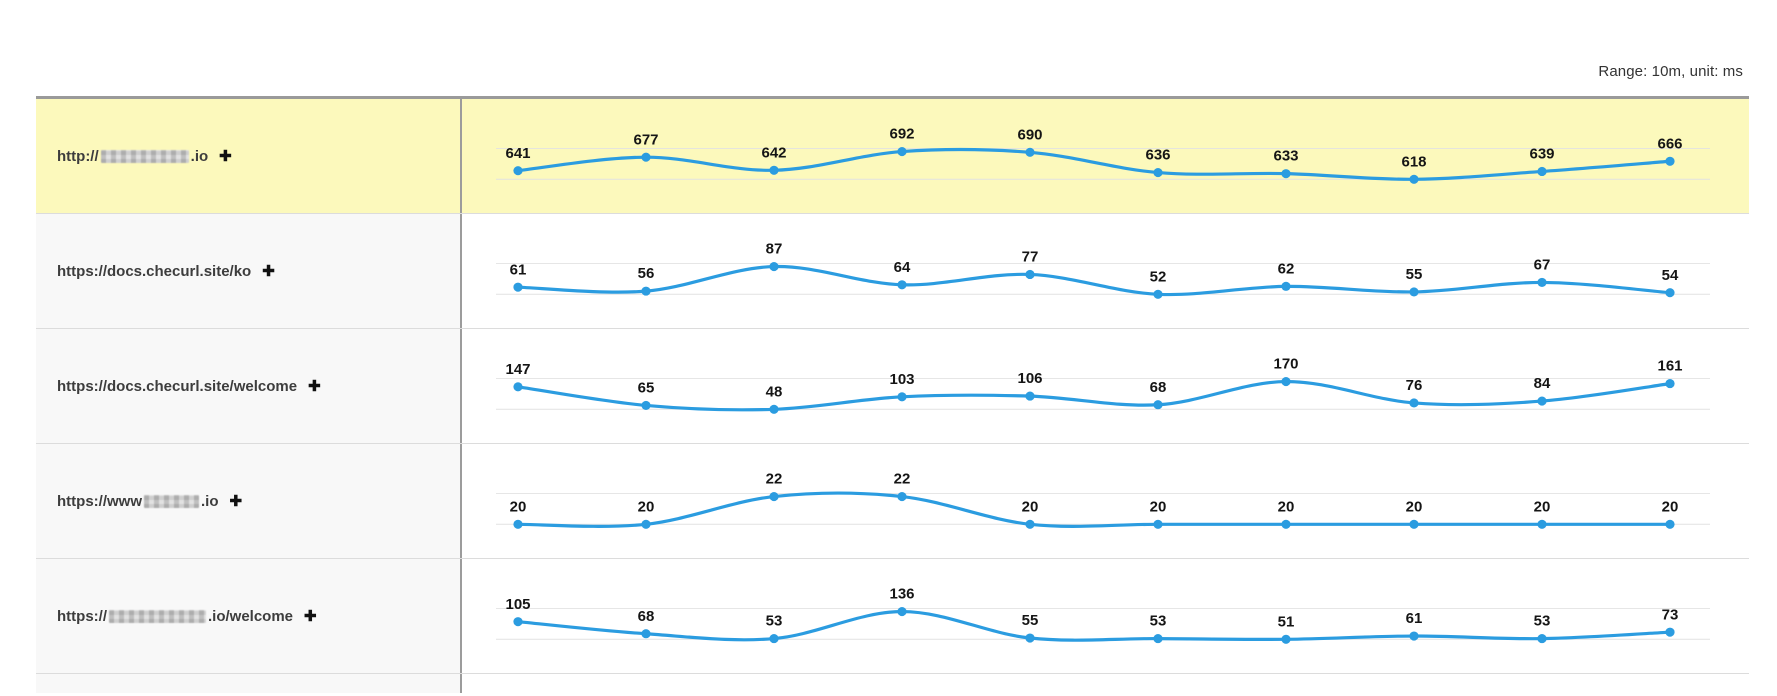 The image size is (1777, 696). Describe the element at coordinates (249, 271) in the screenshot. I see `url-label-cell: https://docs.checurl.site/ko ✚` at that location.